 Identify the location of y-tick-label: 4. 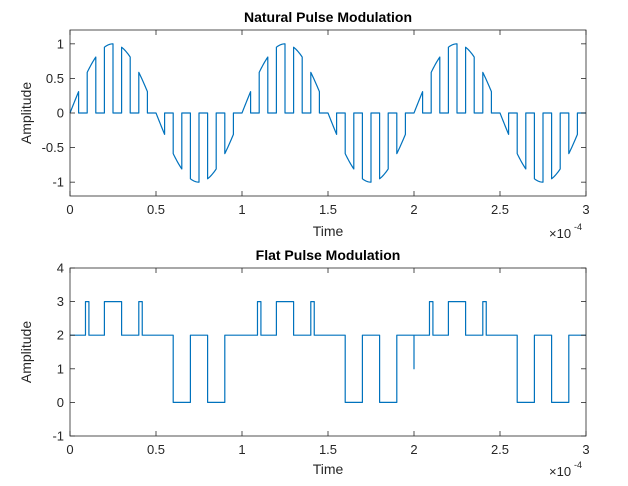
(60, 268).